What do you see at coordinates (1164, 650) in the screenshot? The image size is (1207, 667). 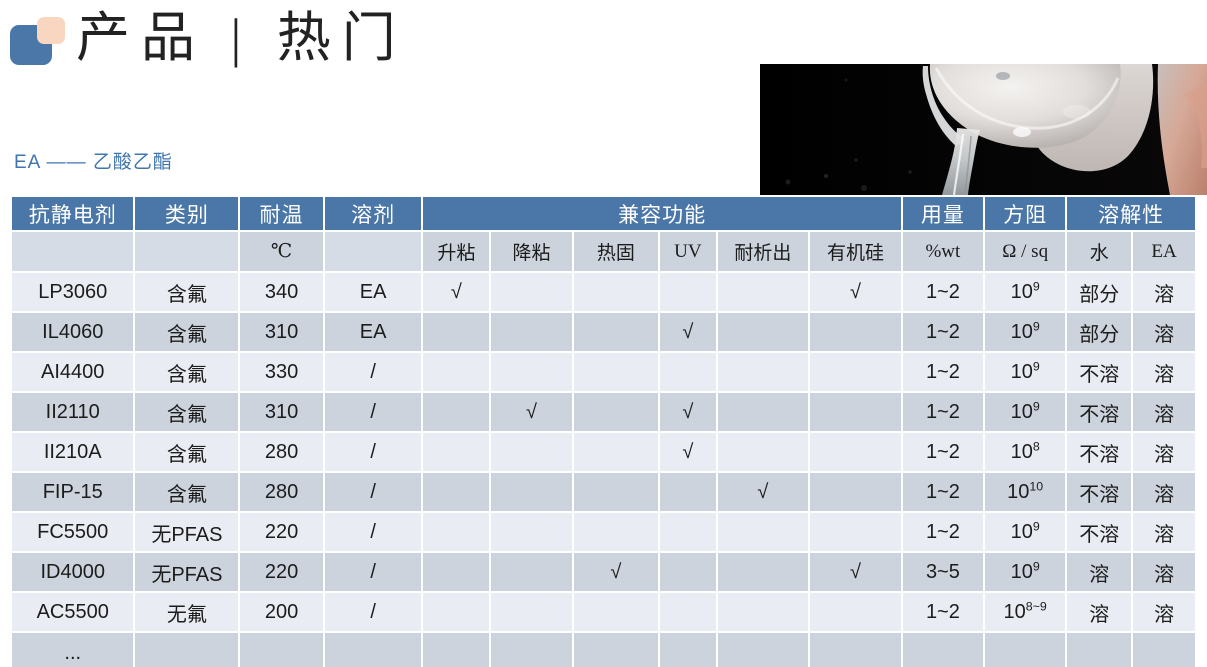 I see `cell-solubility-ea` at bounding box center [1164, 650].